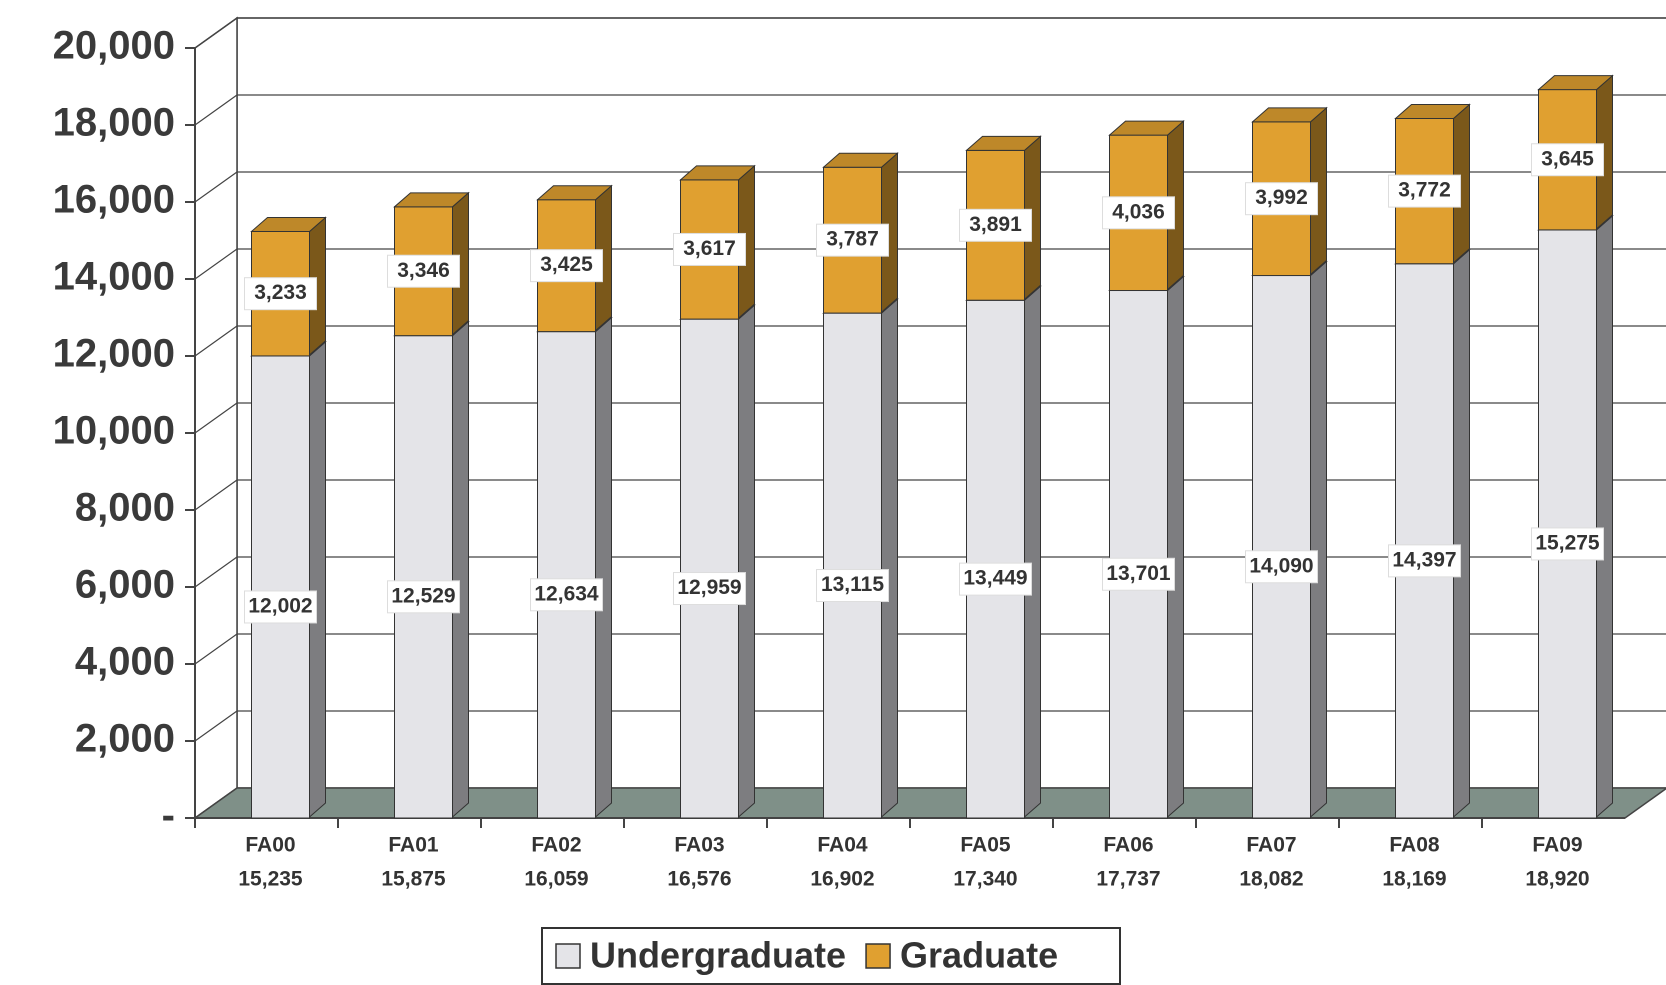  Describe the element at coordinates (699, 845) in the screenshot. I see `x-tick-label: FA03` at that location.